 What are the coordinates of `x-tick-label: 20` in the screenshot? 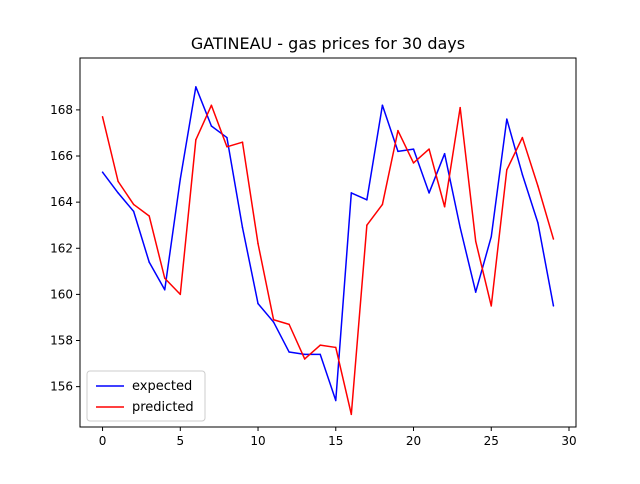 It's located at (413, 441).